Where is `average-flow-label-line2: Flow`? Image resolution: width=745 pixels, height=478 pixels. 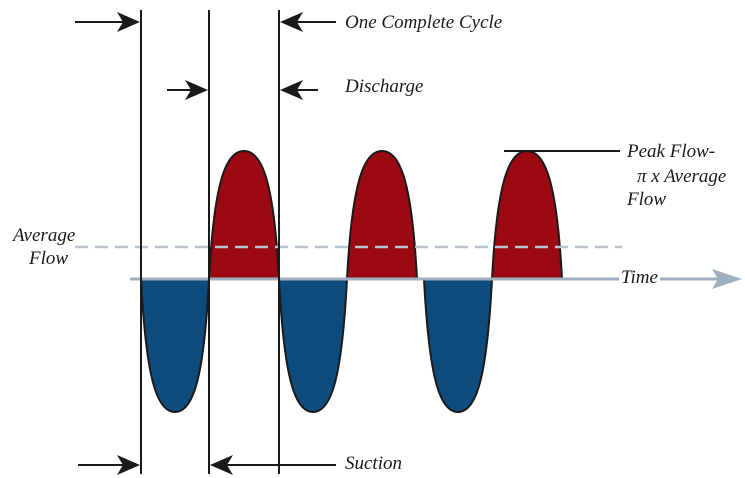
average-flow-label-line2: Flow is located at coordinates (49, 258).